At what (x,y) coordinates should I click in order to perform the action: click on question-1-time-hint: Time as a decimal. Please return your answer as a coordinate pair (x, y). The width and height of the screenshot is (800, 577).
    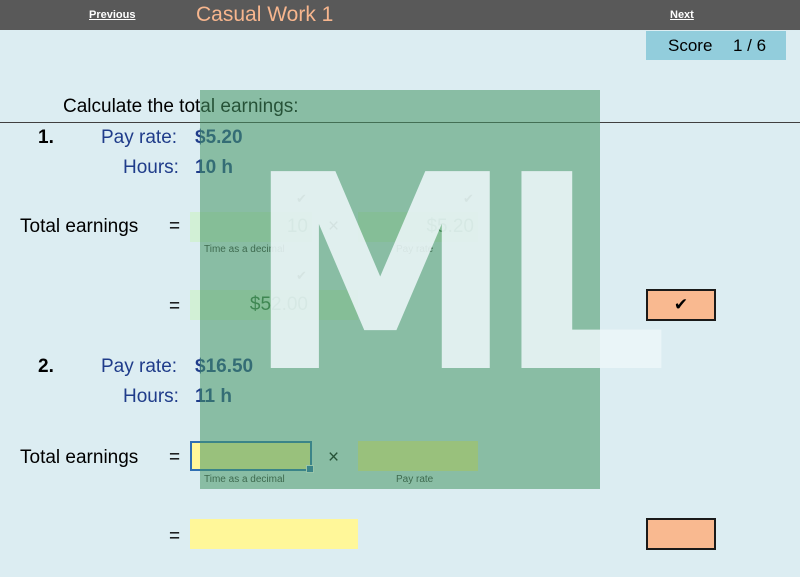
    Looking at the image, I should click on (244, 249).